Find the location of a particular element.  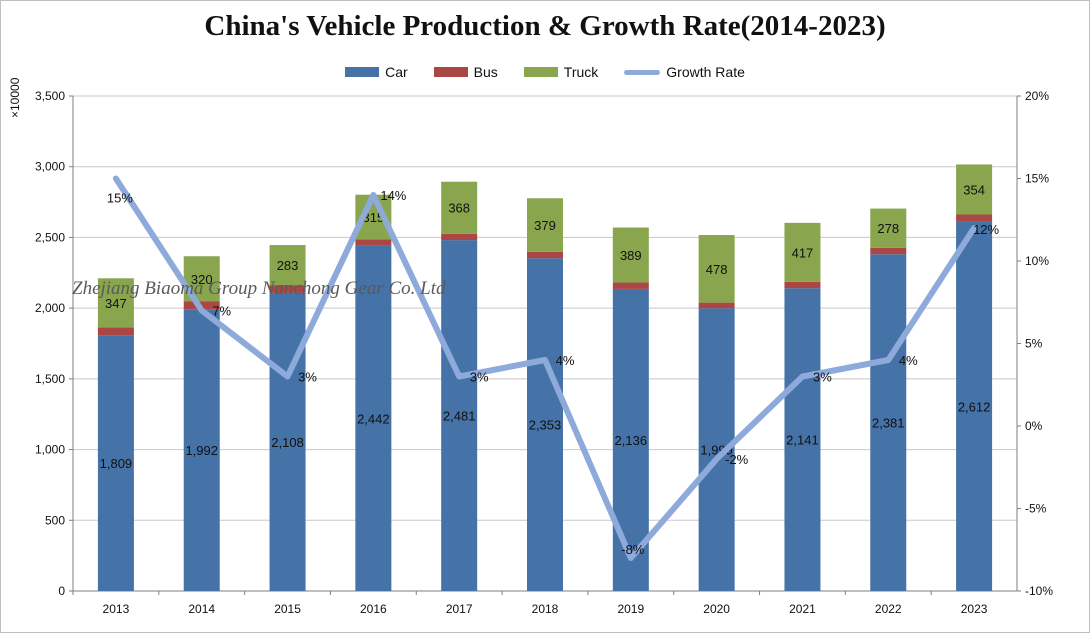

data-label-car: 2,108 is located at coordinates (287, 442).